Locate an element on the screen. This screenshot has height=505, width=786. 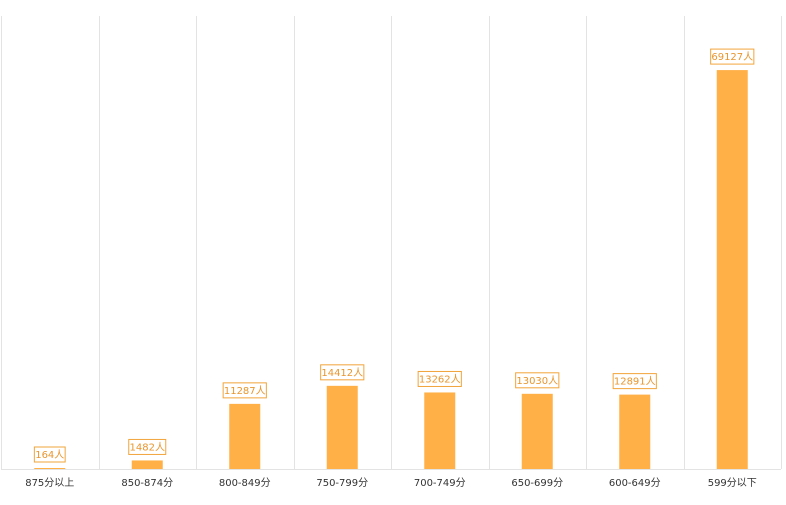
data-label: 11287人 is located at coordinates (245, 391).